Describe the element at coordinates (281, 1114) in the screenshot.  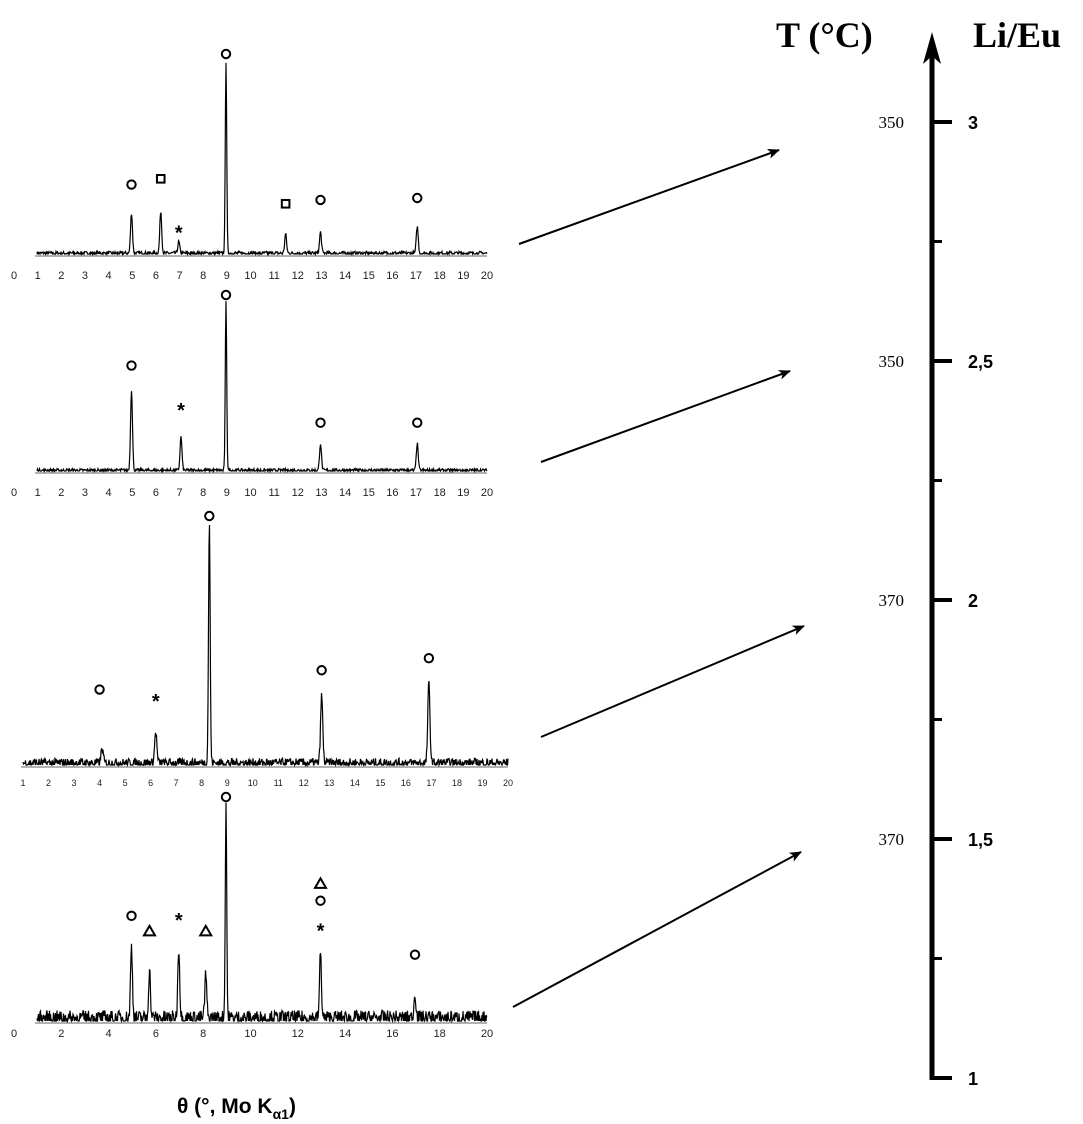
I see `x-axis-label-subscript: α1` at that location.